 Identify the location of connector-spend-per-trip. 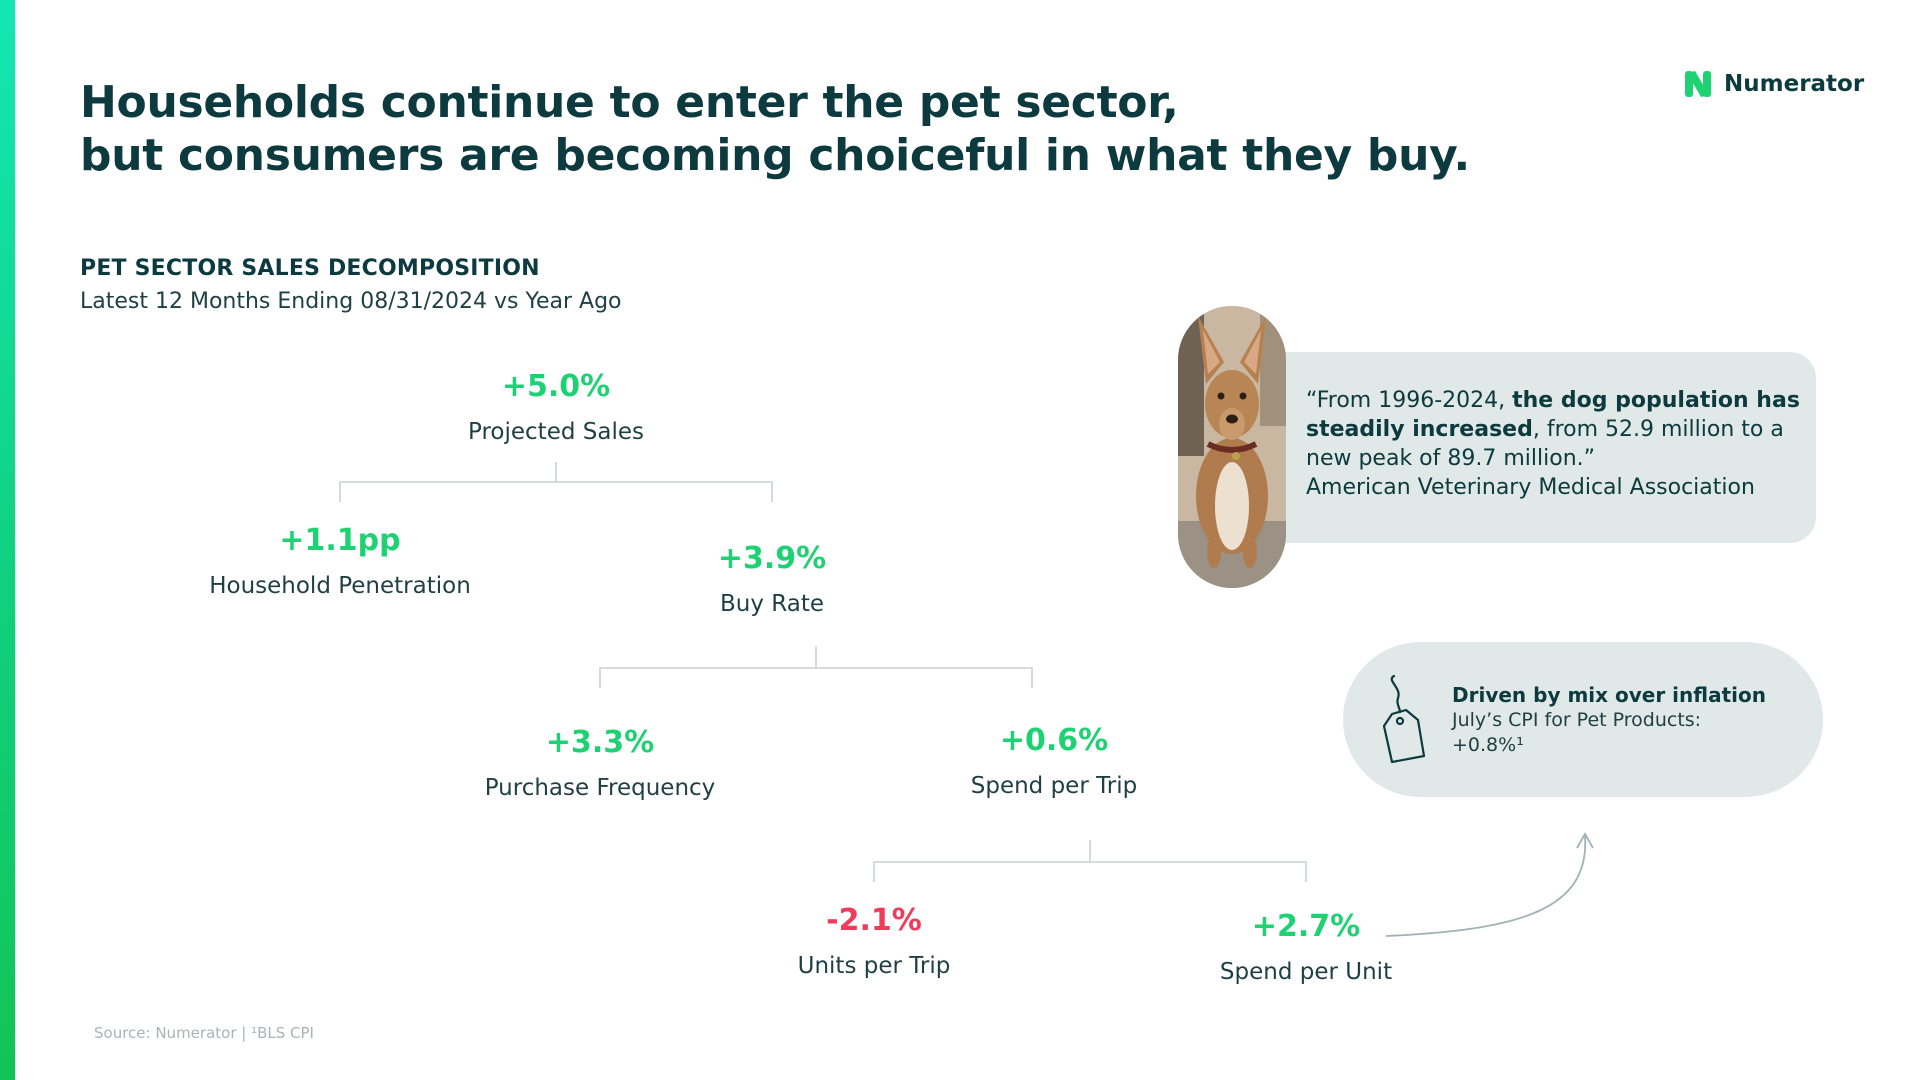
(1090, 861).